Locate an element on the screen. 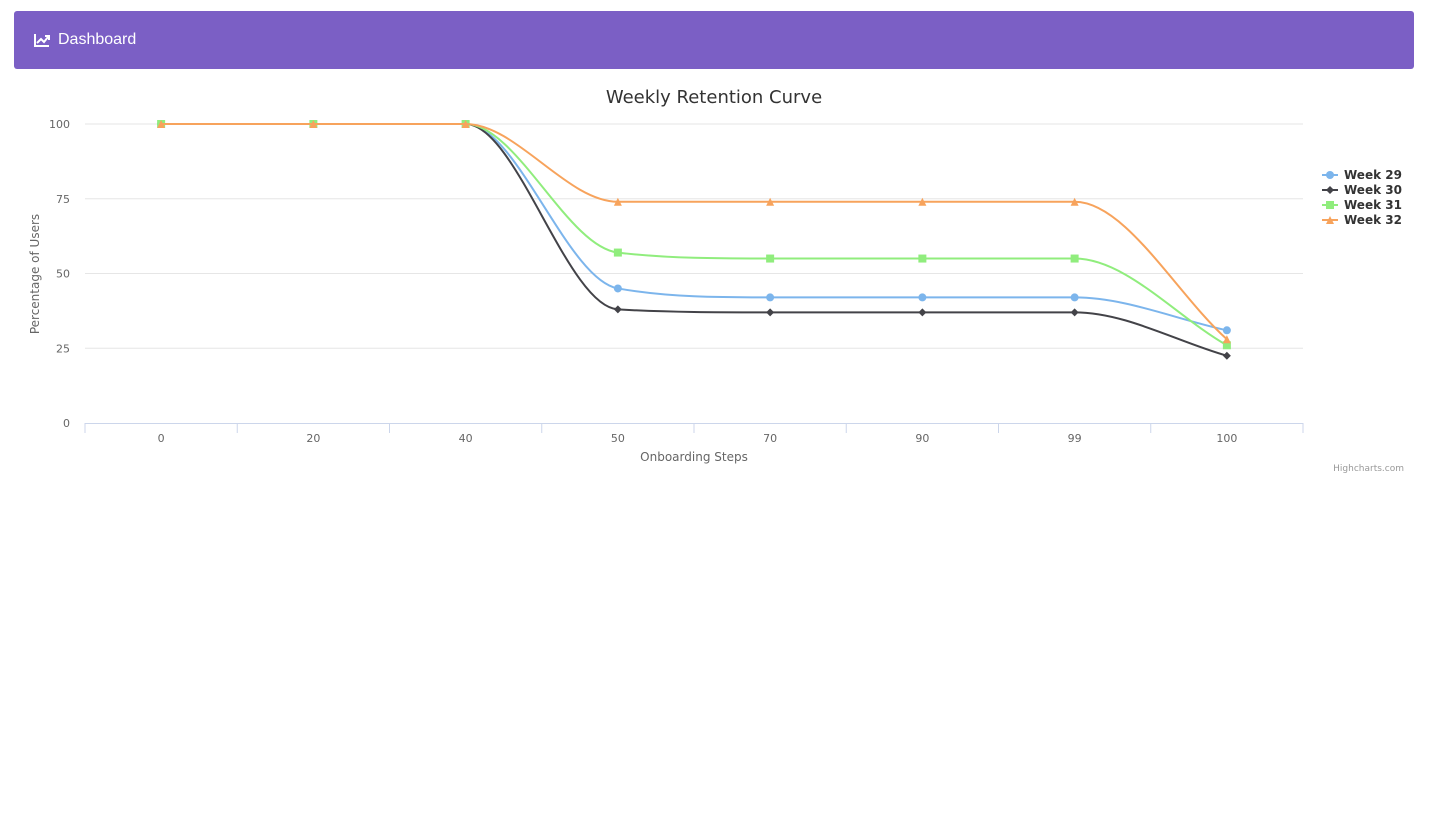 This screenshot has height=819, width=1434. x-tick-label: 99 is located at coordinates (1075, 438).